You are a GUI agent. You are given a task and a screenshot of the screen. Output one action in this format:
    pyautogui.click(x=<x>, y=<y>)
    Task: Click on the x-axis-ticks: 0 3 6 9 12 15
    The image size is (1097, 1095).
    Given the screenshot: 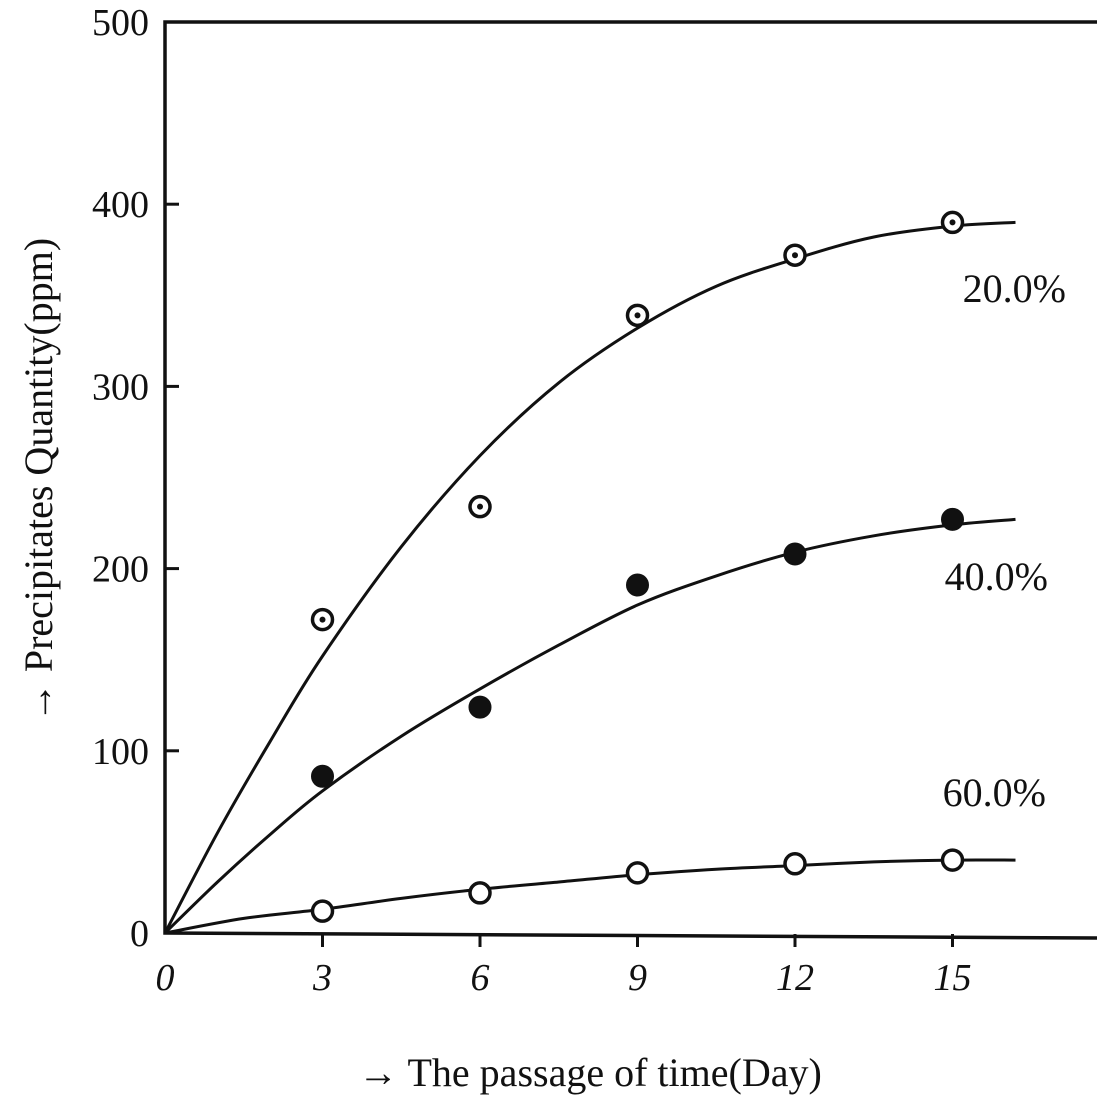 What is the action you would take?
    pyautogui.click(x=564, y=966)
    